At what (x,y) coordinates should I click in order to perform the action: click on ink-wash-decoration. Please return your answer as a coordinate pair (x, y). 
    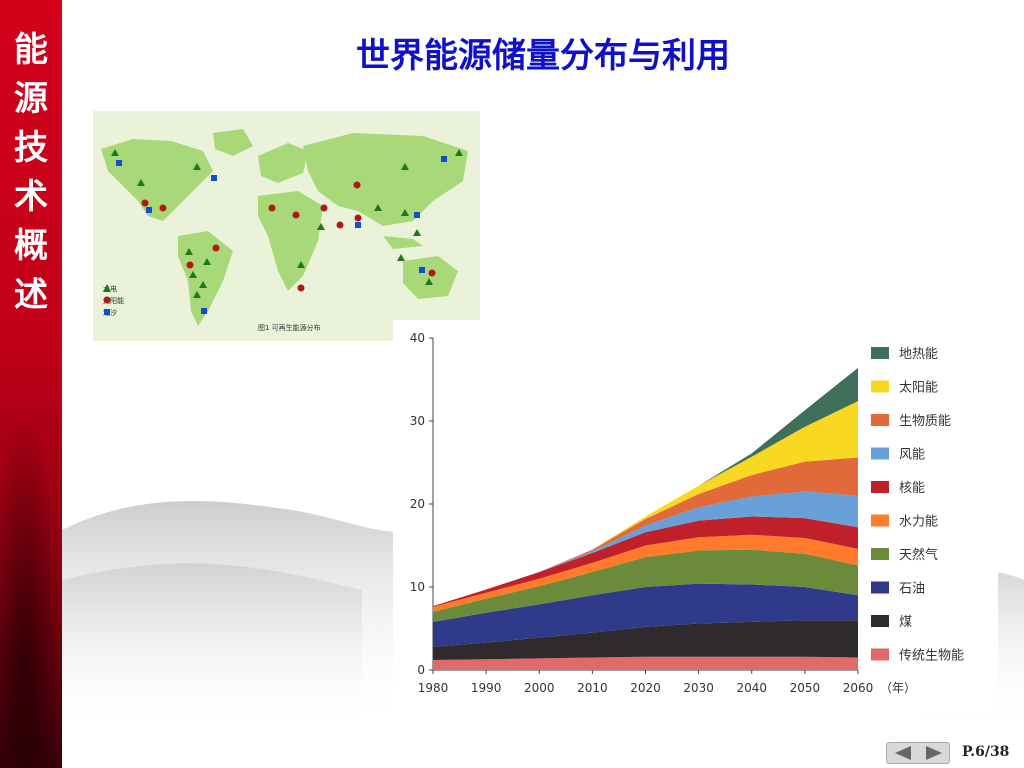
    Looking at the image, I should click on (31, 588).